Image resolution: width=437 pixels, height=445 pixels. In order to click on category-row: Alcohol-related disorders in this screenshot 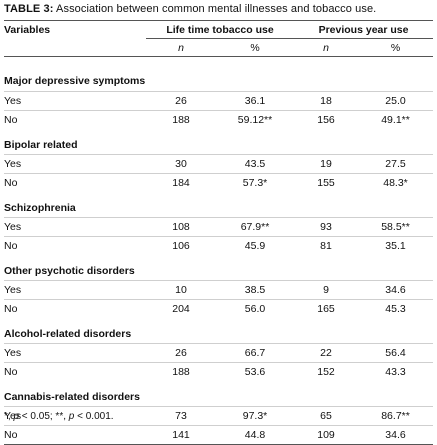, I will do `click(218, 331)`.